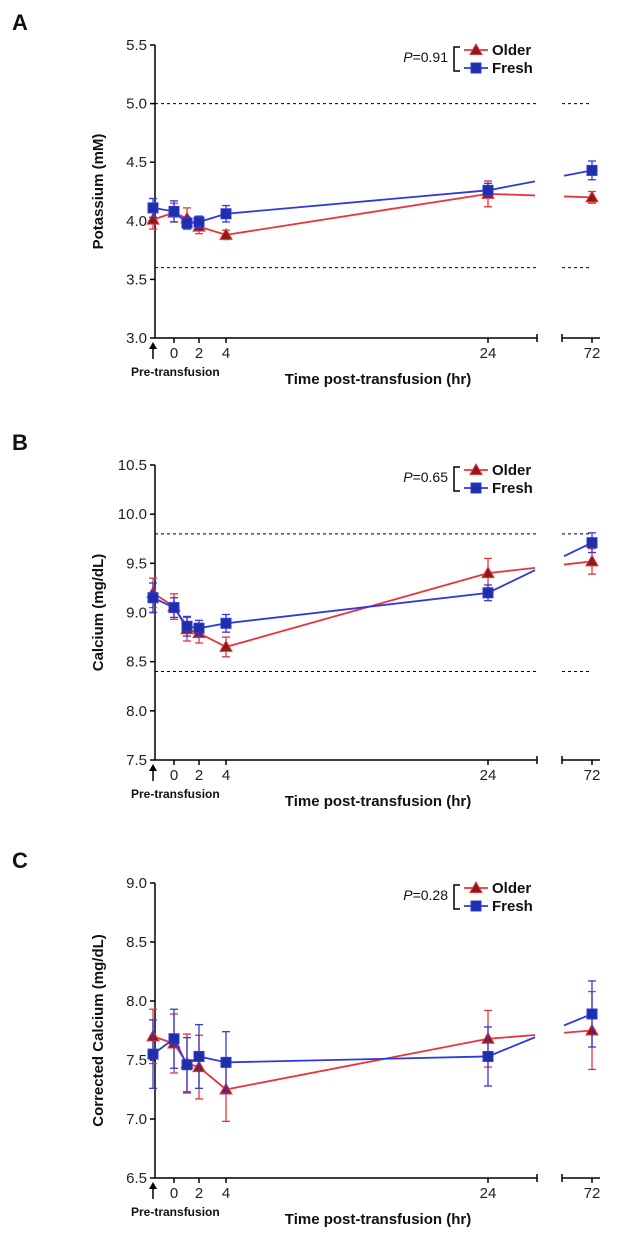  I want to click on p-value: P=0.28, so click(425, 895).